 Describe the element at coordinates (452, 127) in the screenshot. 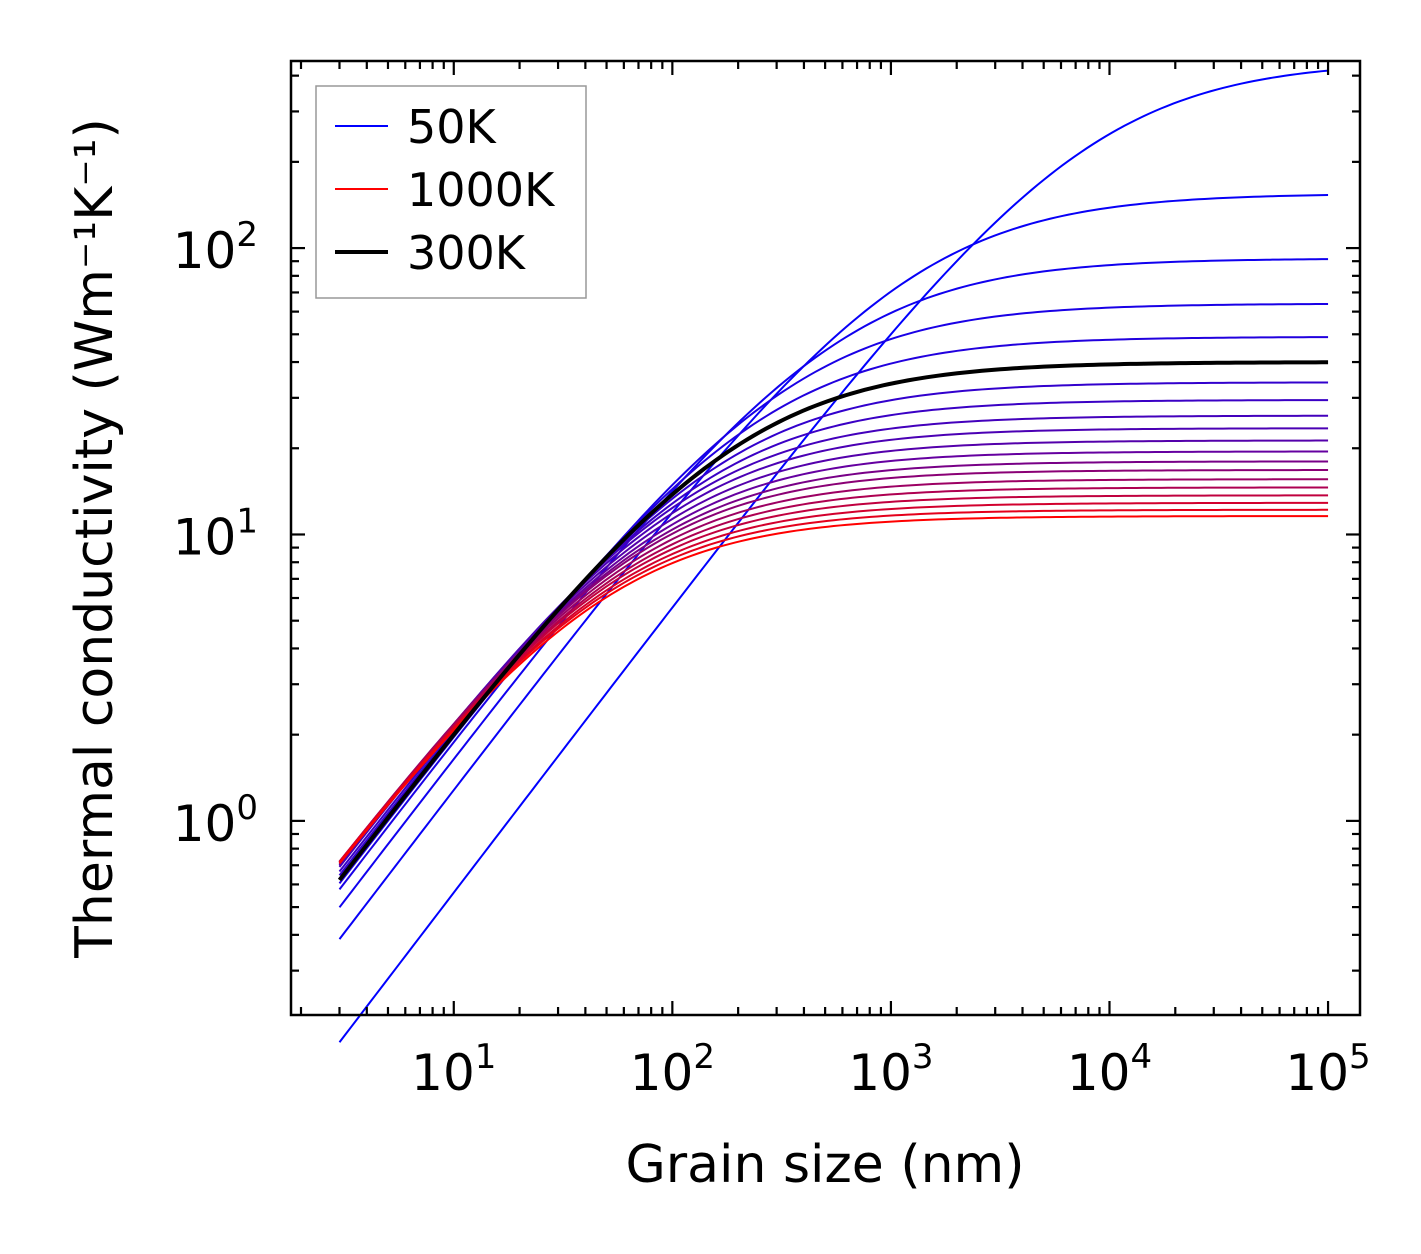

I see `legend-label: 50K` at that location.